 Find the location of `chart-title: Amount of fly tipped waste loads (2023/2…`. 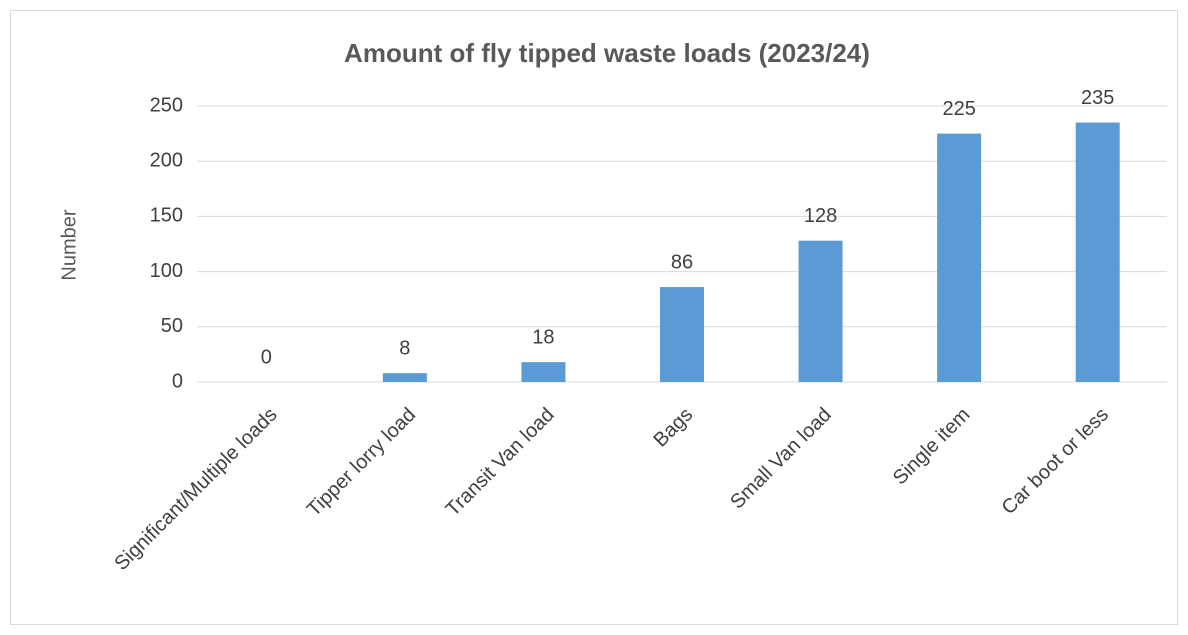

chart-title: Amount of fly tipped waste loads (2023/2… is located at coordinates (607, 53).